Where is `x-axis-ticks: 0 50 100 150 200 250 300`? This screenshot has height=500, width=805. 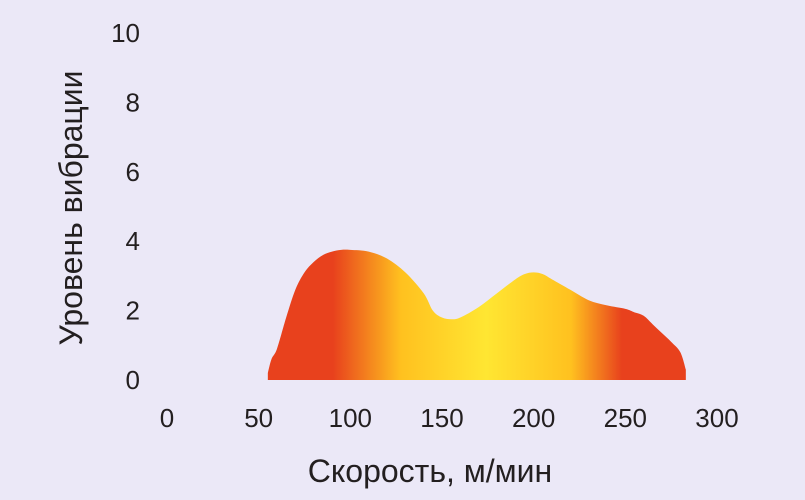 x-axis-ticks: 0 50 100 150 200 250 300 is located at coordinates (449, 418).